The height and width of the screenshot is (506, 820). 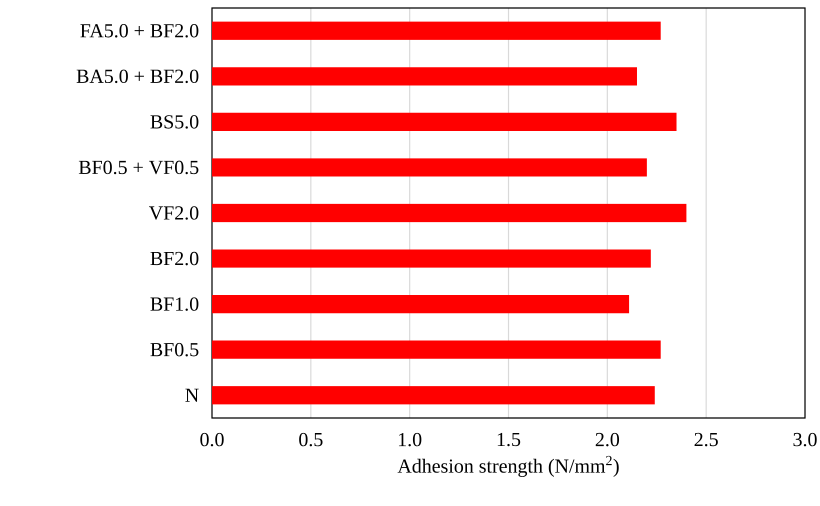 What do you see at coordinates (805, 439) in the screenshot?
I see `x-tick-label: 3.0` at bounding box center [805, 439].